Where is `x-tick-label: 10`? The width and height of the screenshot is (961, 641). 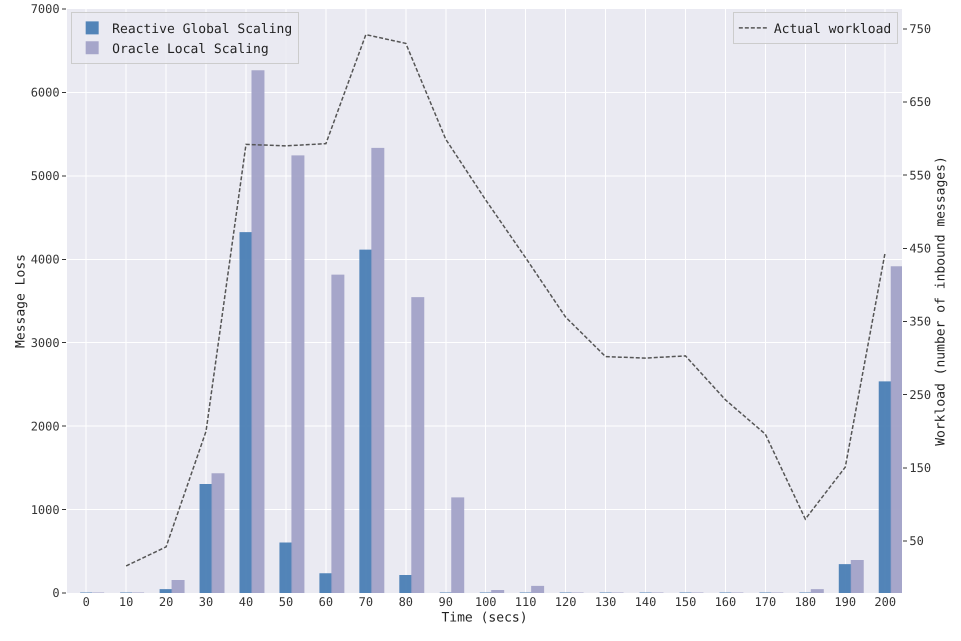 x-tick-label: 10 is located at coordinates (126, 602).